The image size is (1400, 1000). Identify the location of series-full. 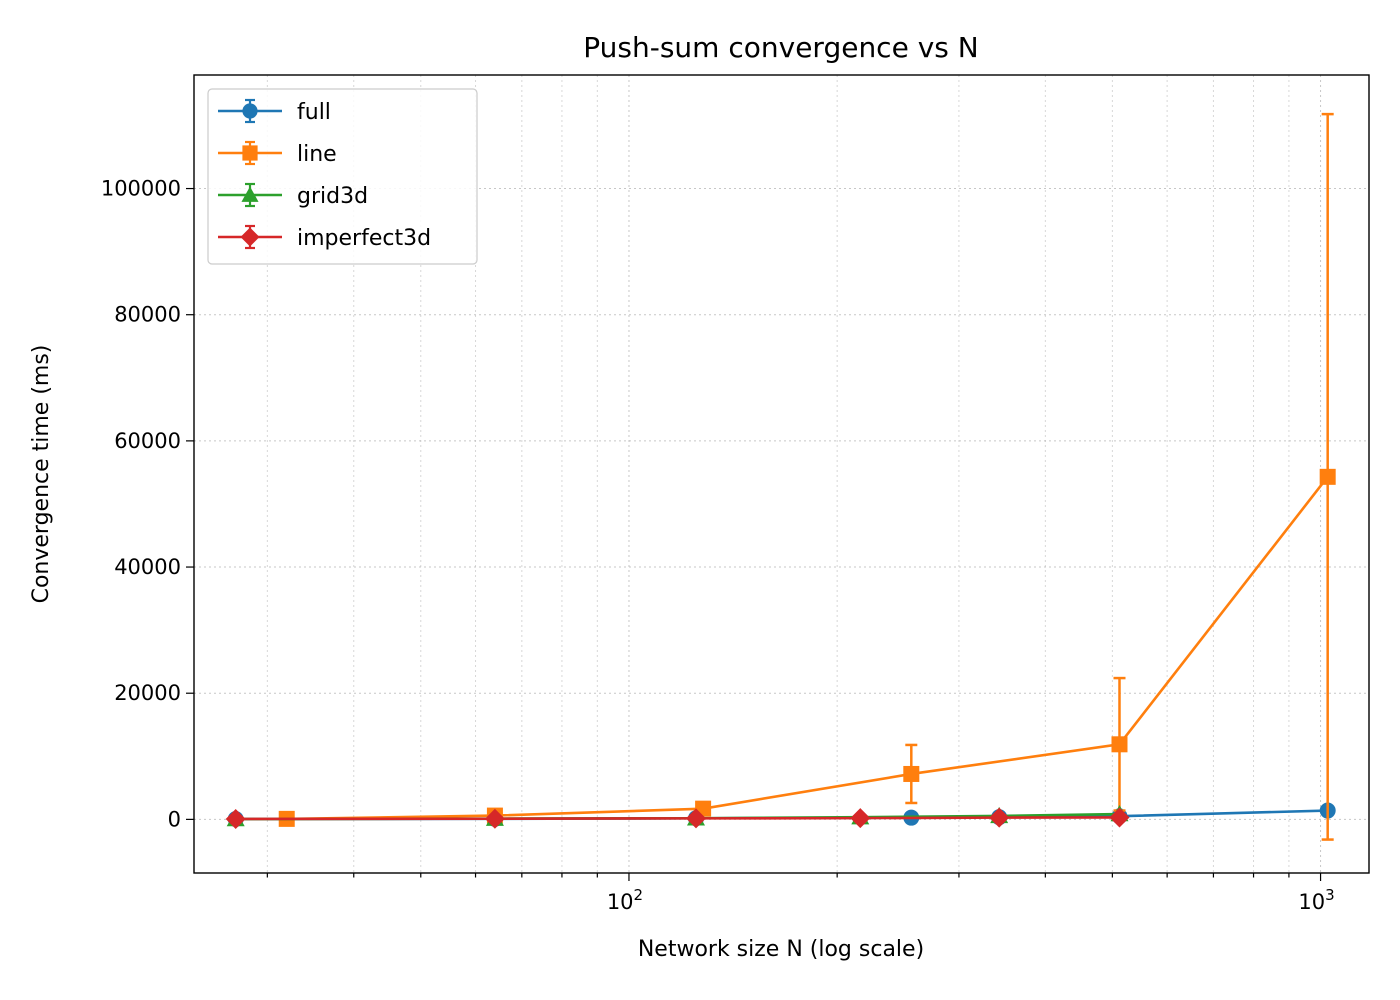
(781, 815).